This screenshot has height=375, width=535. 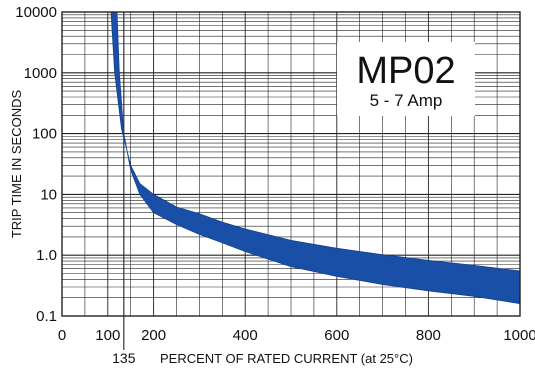 What do you see at coordinates (519, 335) in the screenshot?
I see `x-tick-label: 1000` at bounding box center [519, 335].